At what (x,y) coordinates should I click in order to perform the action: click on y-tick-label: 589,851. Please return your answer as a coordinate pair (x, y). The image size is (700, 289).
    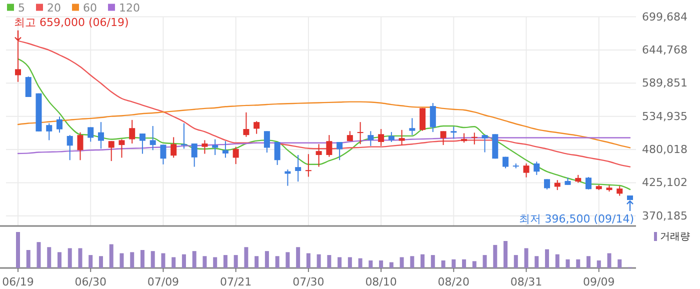
    Looking at the image, I should click on (665, 83).